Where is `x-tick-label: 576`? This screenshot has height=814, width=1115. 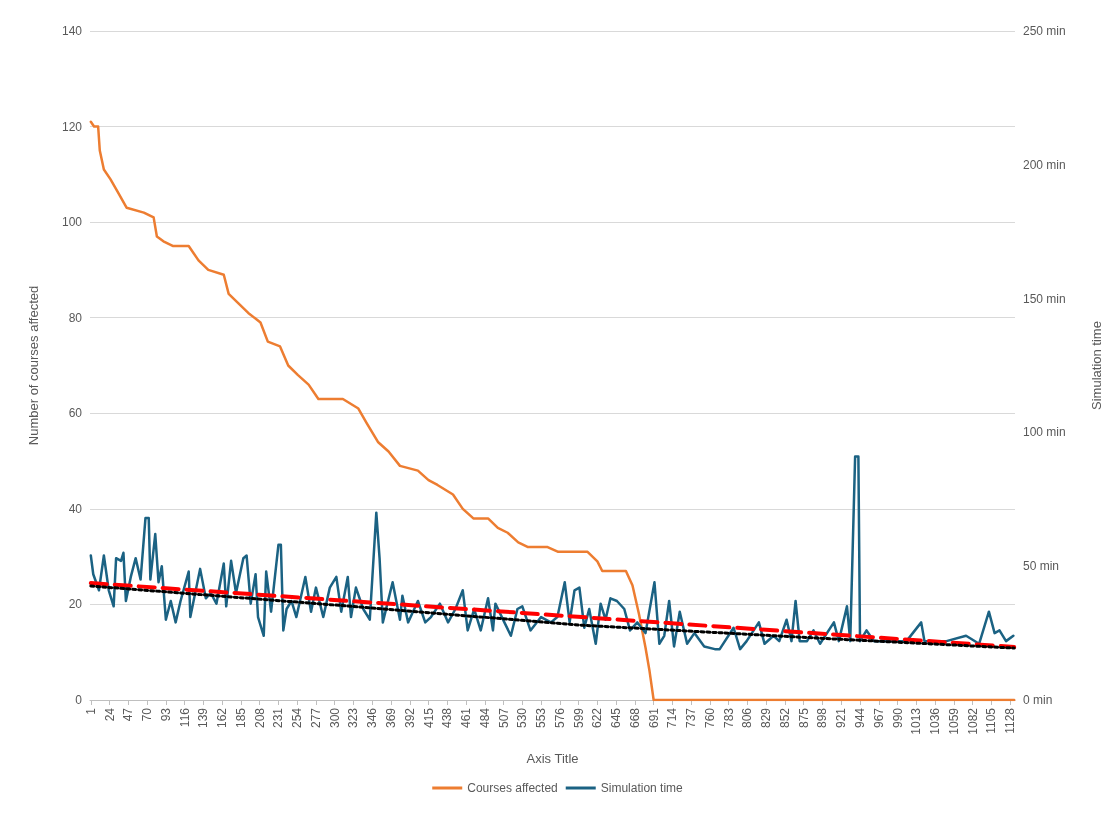 x-tick-label: 576 is located at coordinates (559, 718).